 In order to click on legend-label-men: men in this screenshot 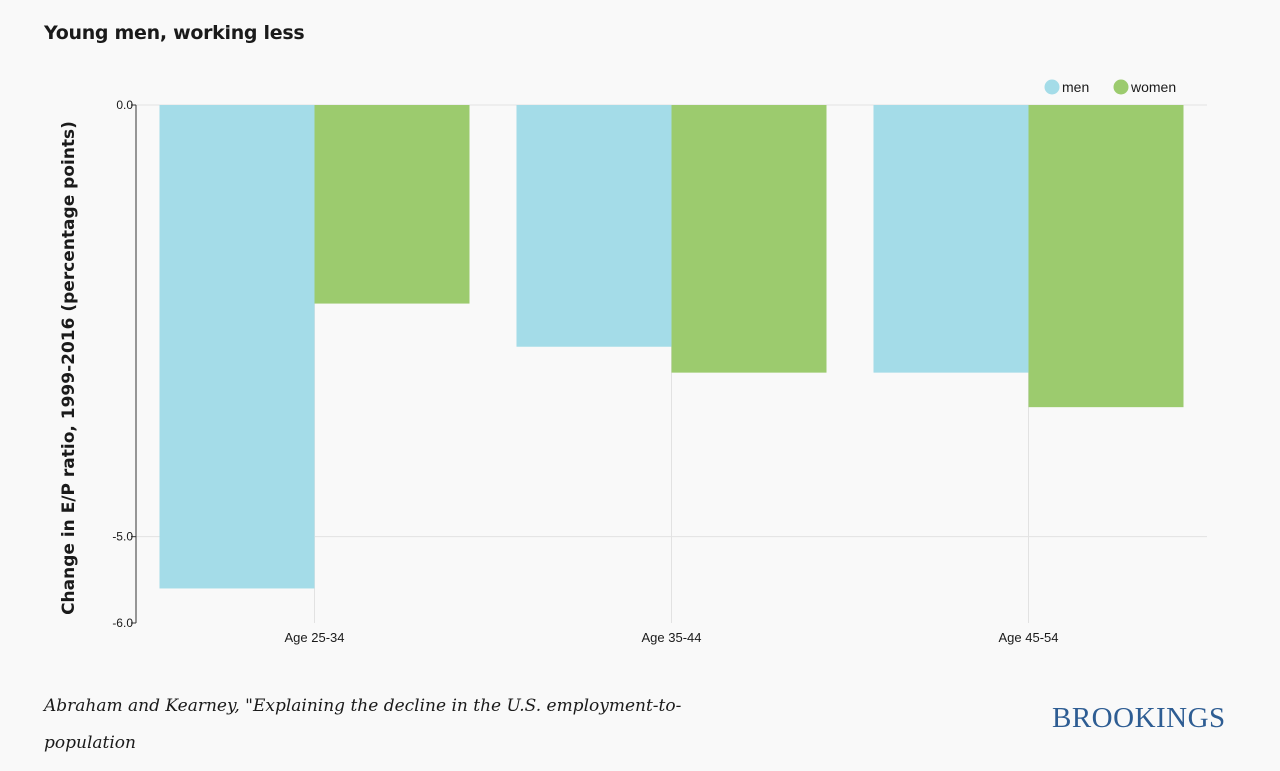, I will do `click(1075, 87)`.